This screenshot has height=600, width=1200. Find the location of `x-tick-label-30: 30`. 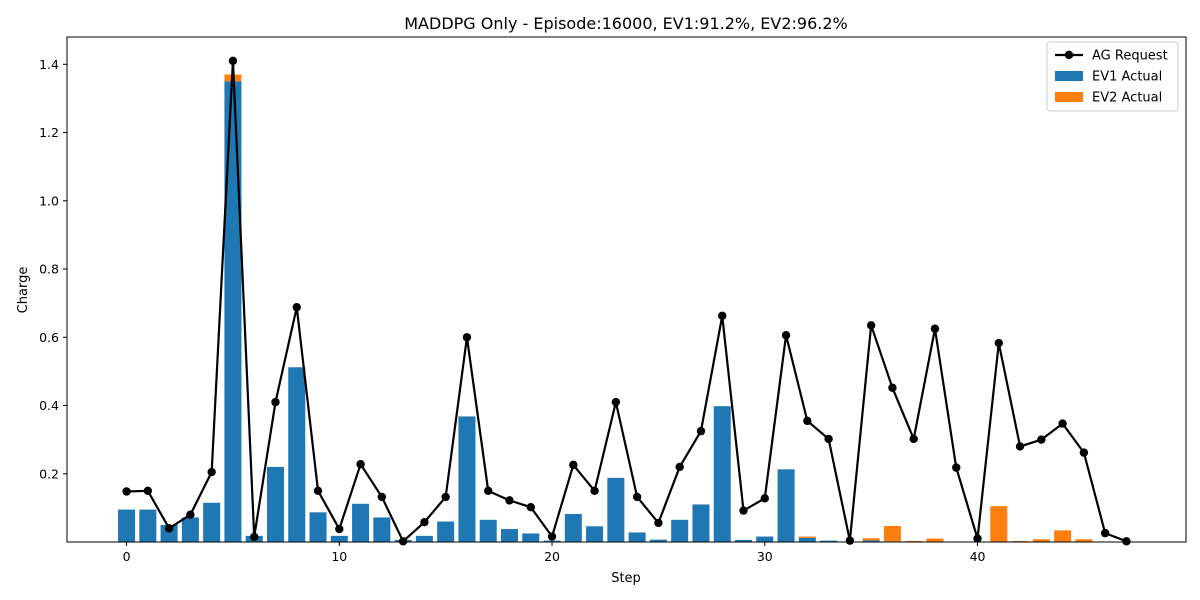

x-tick-label-30: 30 is located at coordinates (765, 556).